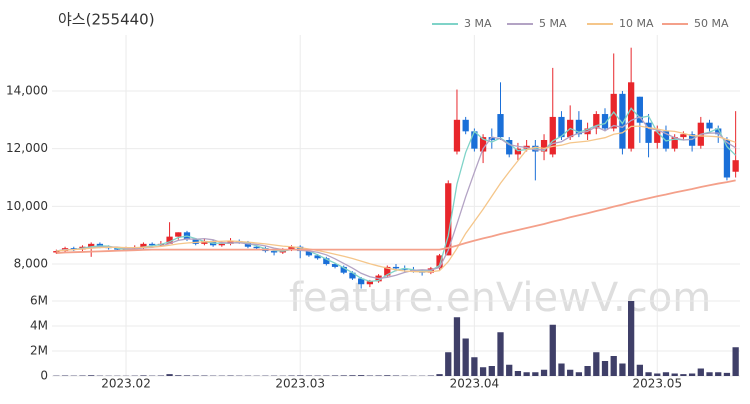  Describe the element at coordinates (39, 301) in the screenshot. I see `y-tick-label: 6M` at that location.